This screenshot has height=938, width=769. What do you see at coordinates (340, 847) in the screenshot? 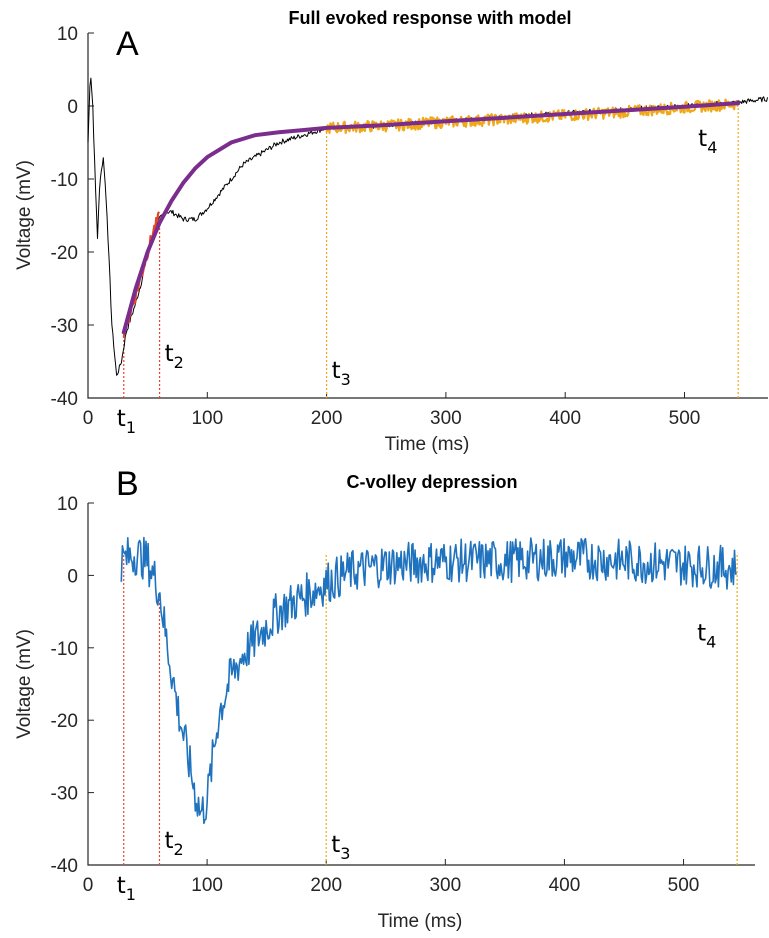
I see `panel-b-marker-label-t3: t3` at bounding box center [340, 847].